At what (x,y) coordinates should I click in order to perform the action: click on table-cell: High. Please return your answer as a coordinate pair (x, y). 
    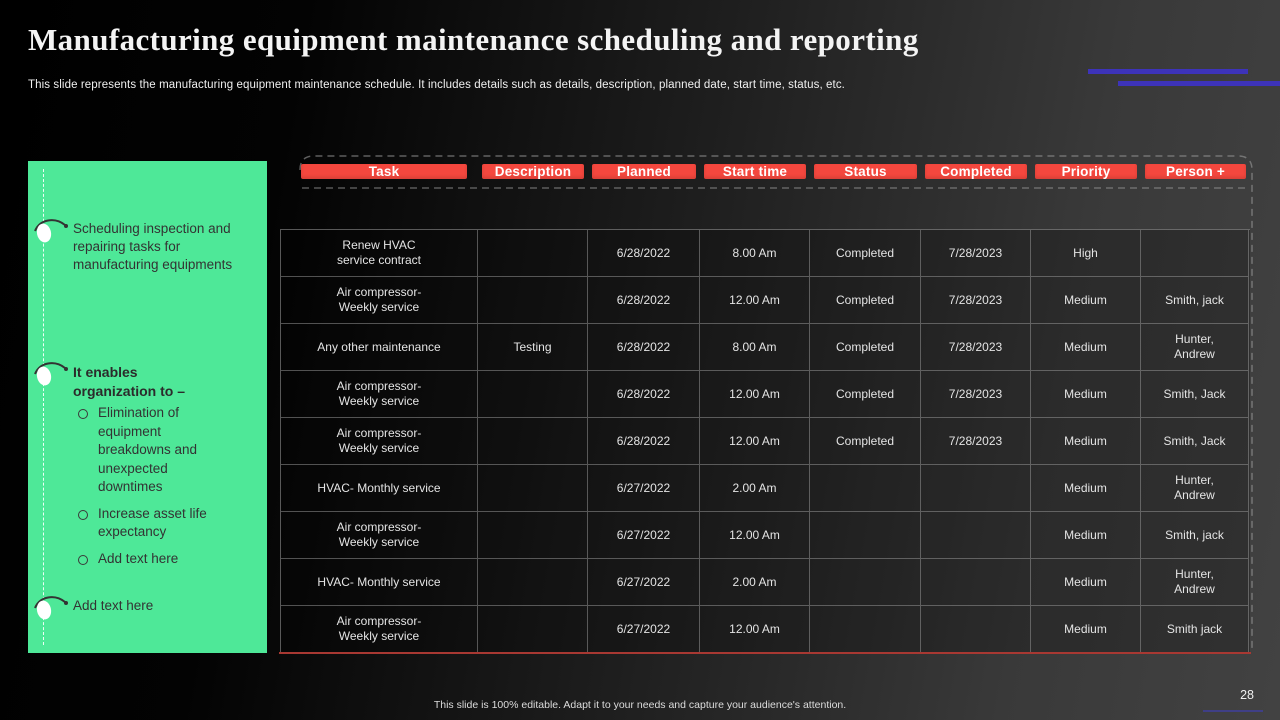
    Looking at the image, I should click on (1086, 254).